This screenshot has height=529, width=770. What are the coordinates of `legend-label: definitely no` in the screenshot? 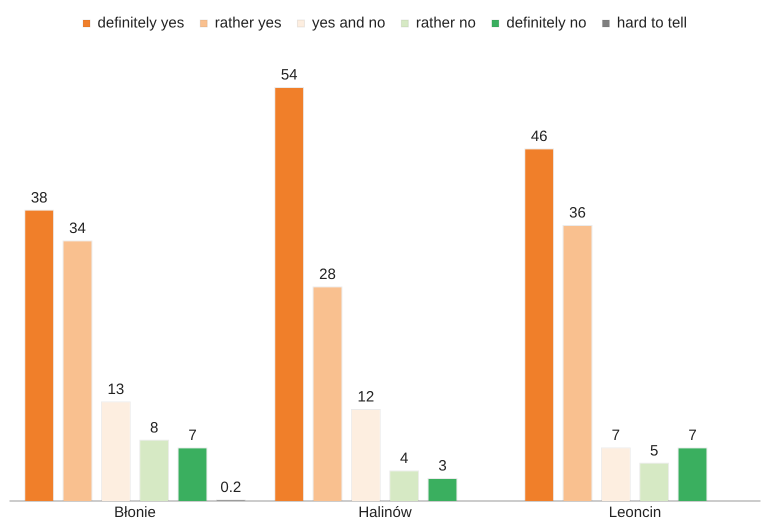 It's located at (546, 23).